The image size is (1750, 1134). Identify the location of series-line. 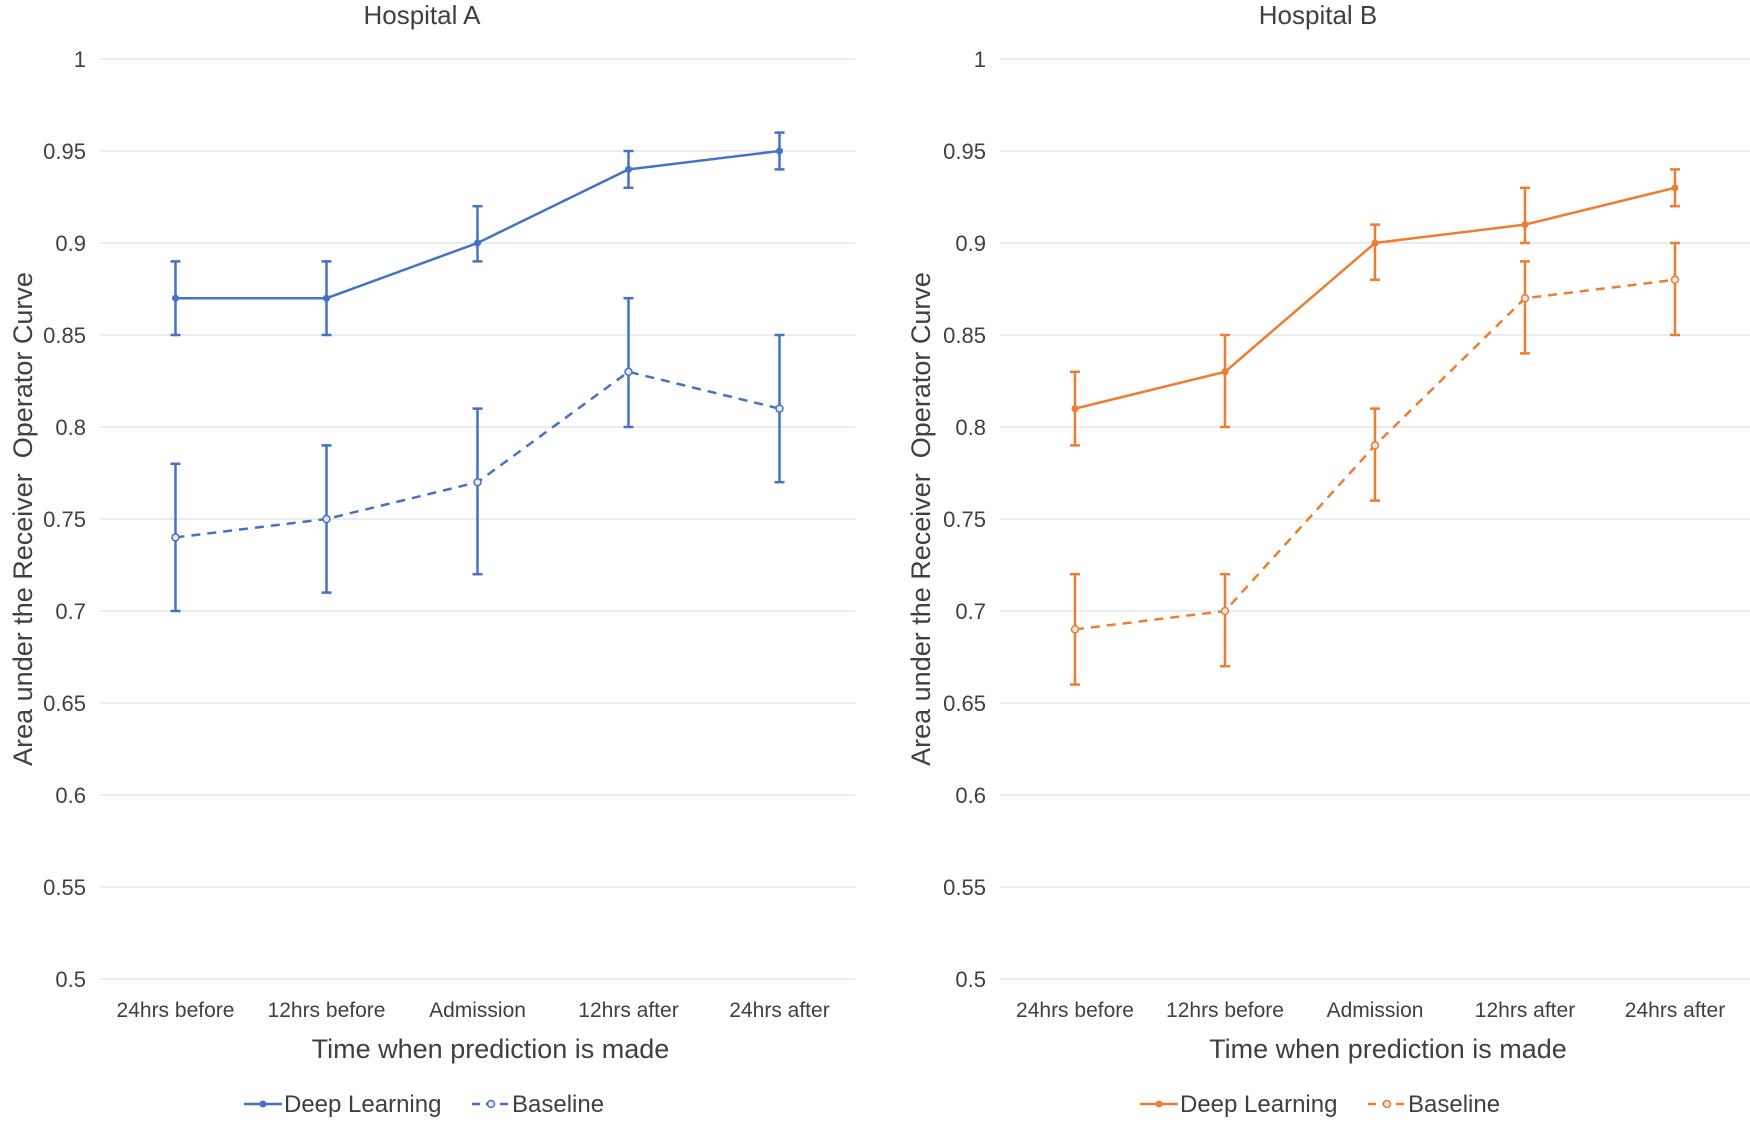
(1375, 298).